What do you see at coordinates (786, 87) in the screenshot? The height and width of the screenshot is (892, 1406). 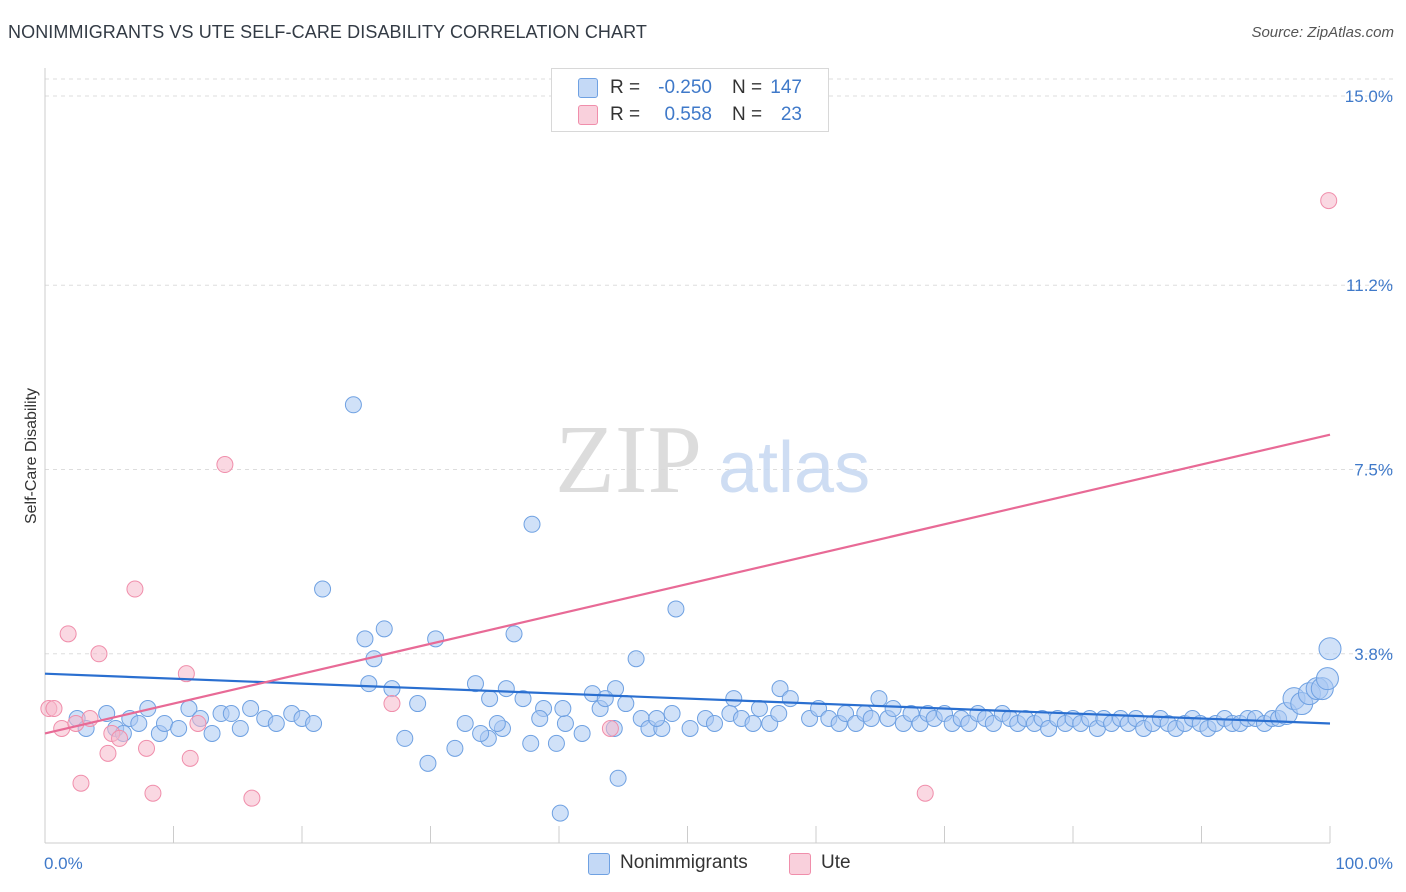 I see `legend-n-value: 147` at bounding box center [786, 87].